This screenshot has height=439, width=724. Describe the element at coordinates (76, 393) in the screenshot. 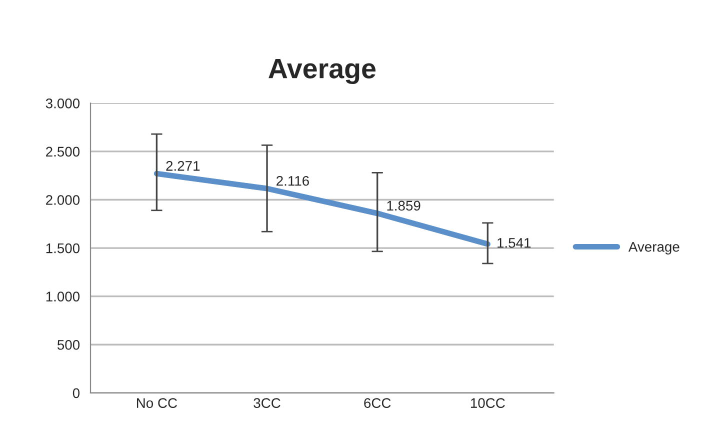

I see `y-tick-label: 0` at that location.